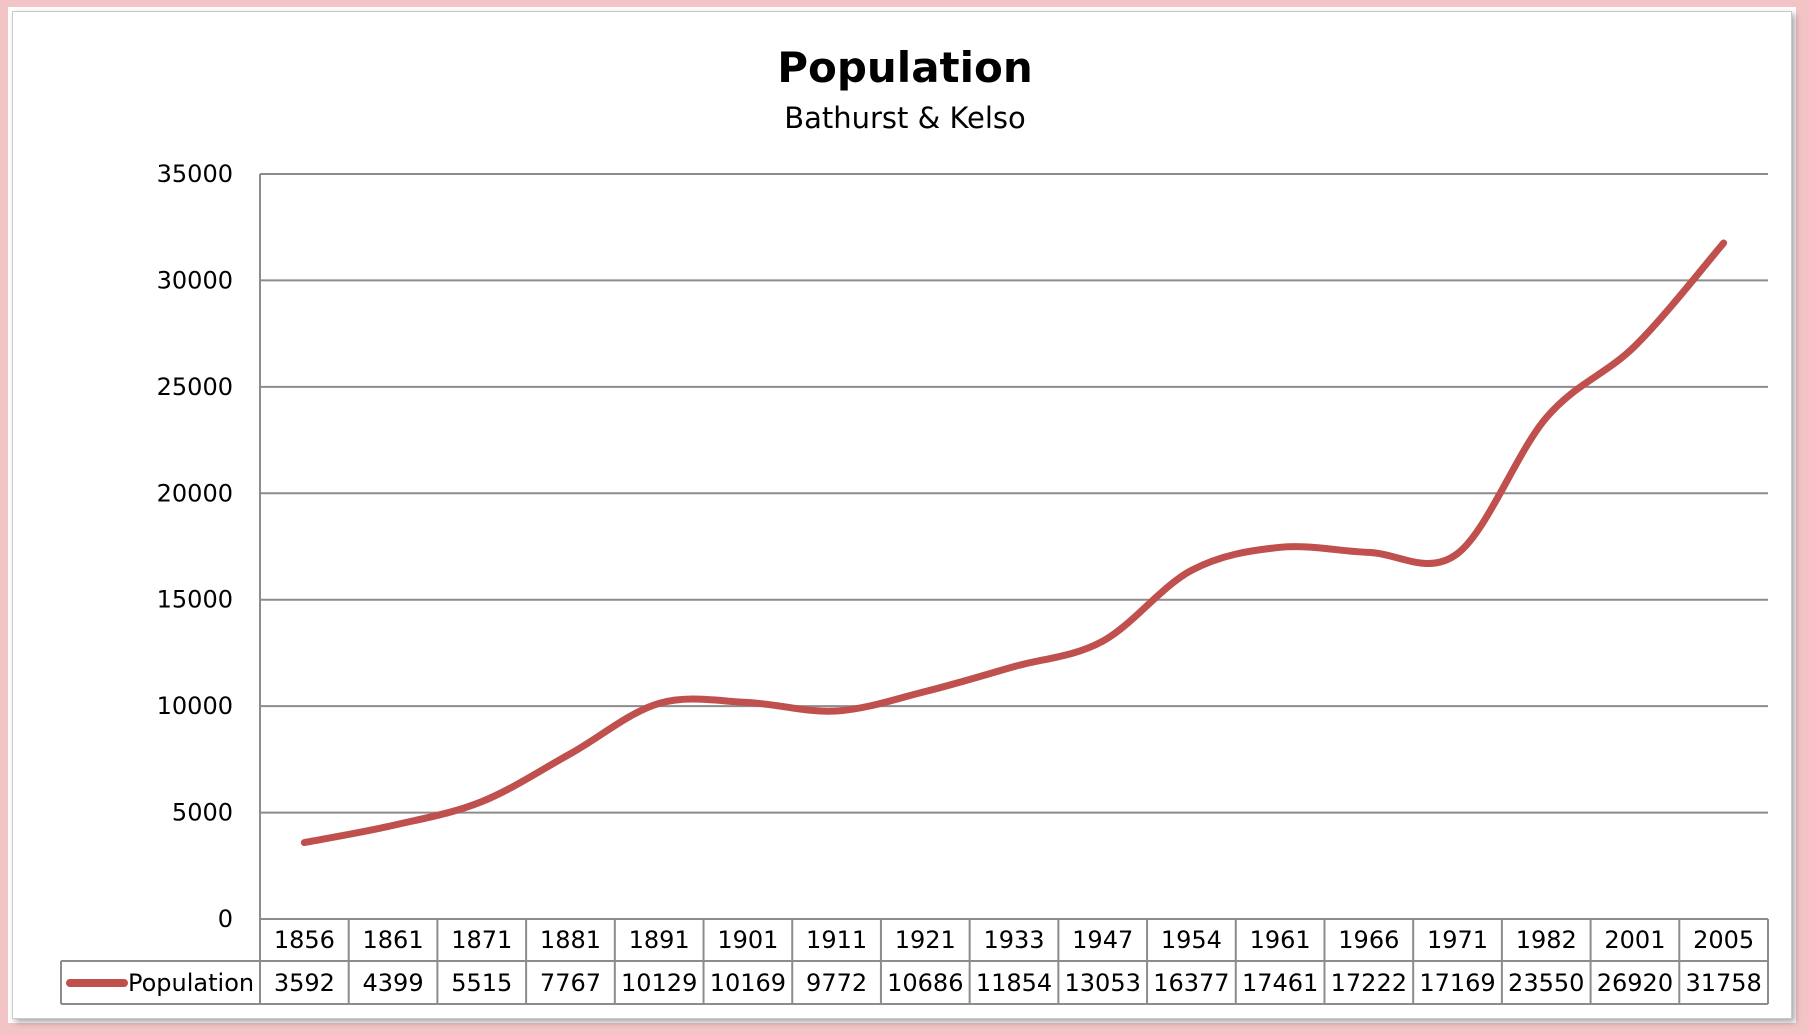  I want to click on data-table-value: 7767, so click(570, 983).